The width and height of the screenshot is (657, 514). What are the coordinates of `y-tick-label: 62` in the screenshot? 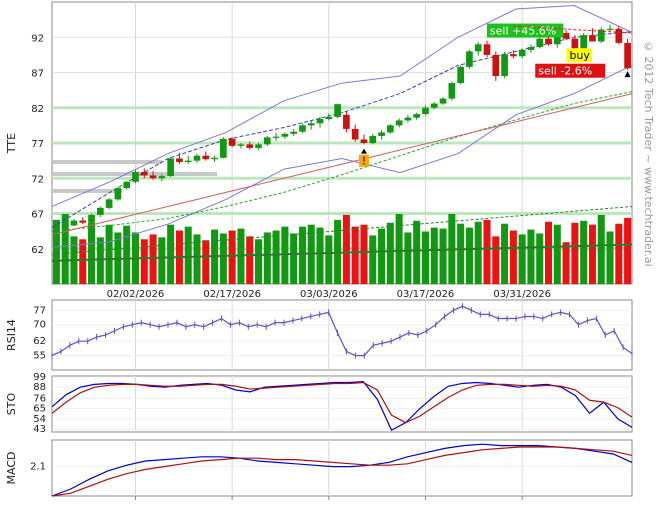 It's located at (37, 250).